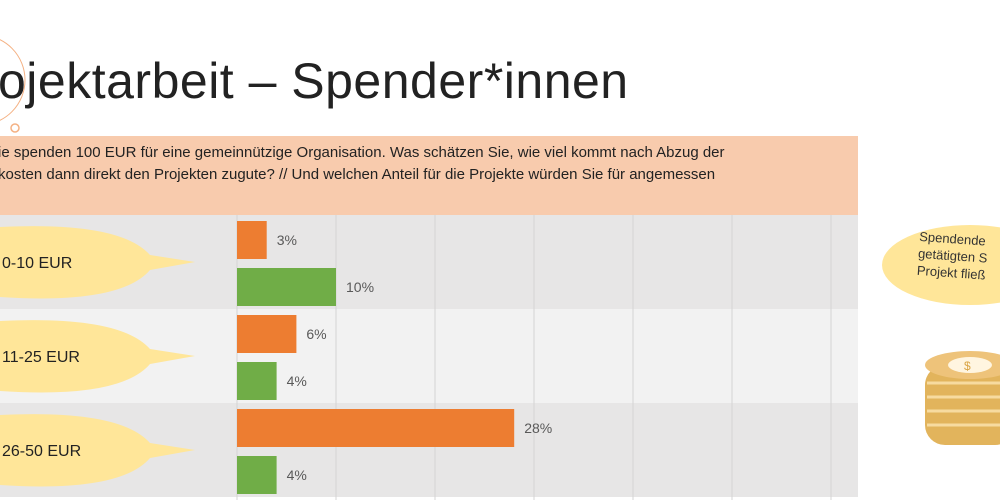  Describe the element at coordinates (41, 451) in the screenshot. I see `category-label: 26-50 EUR` at that location.